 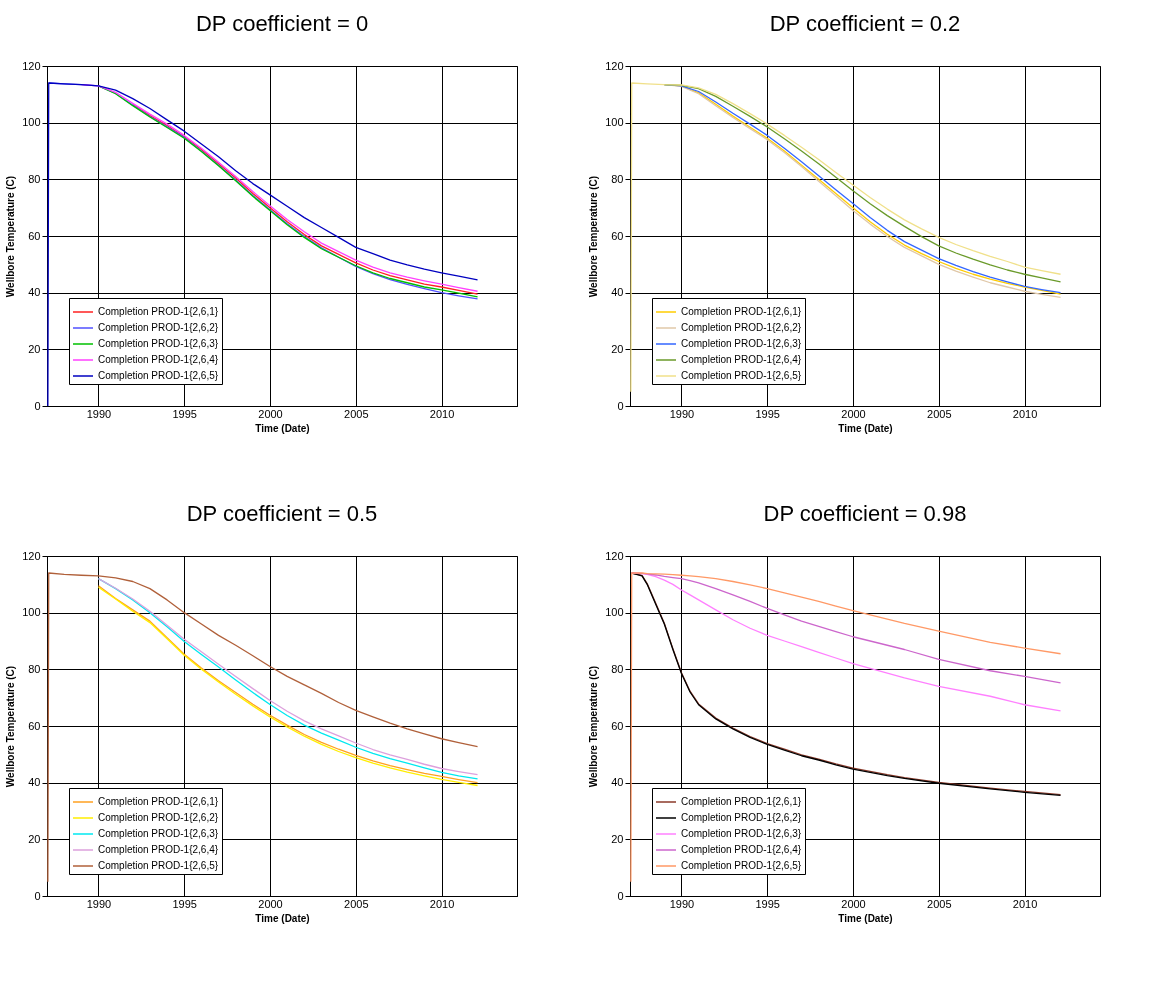 What do you see at coordinates (865, 513) in the screenshot?
I see `chart-title: DP coefficient = 0.98` at bounding box center [865, 513].